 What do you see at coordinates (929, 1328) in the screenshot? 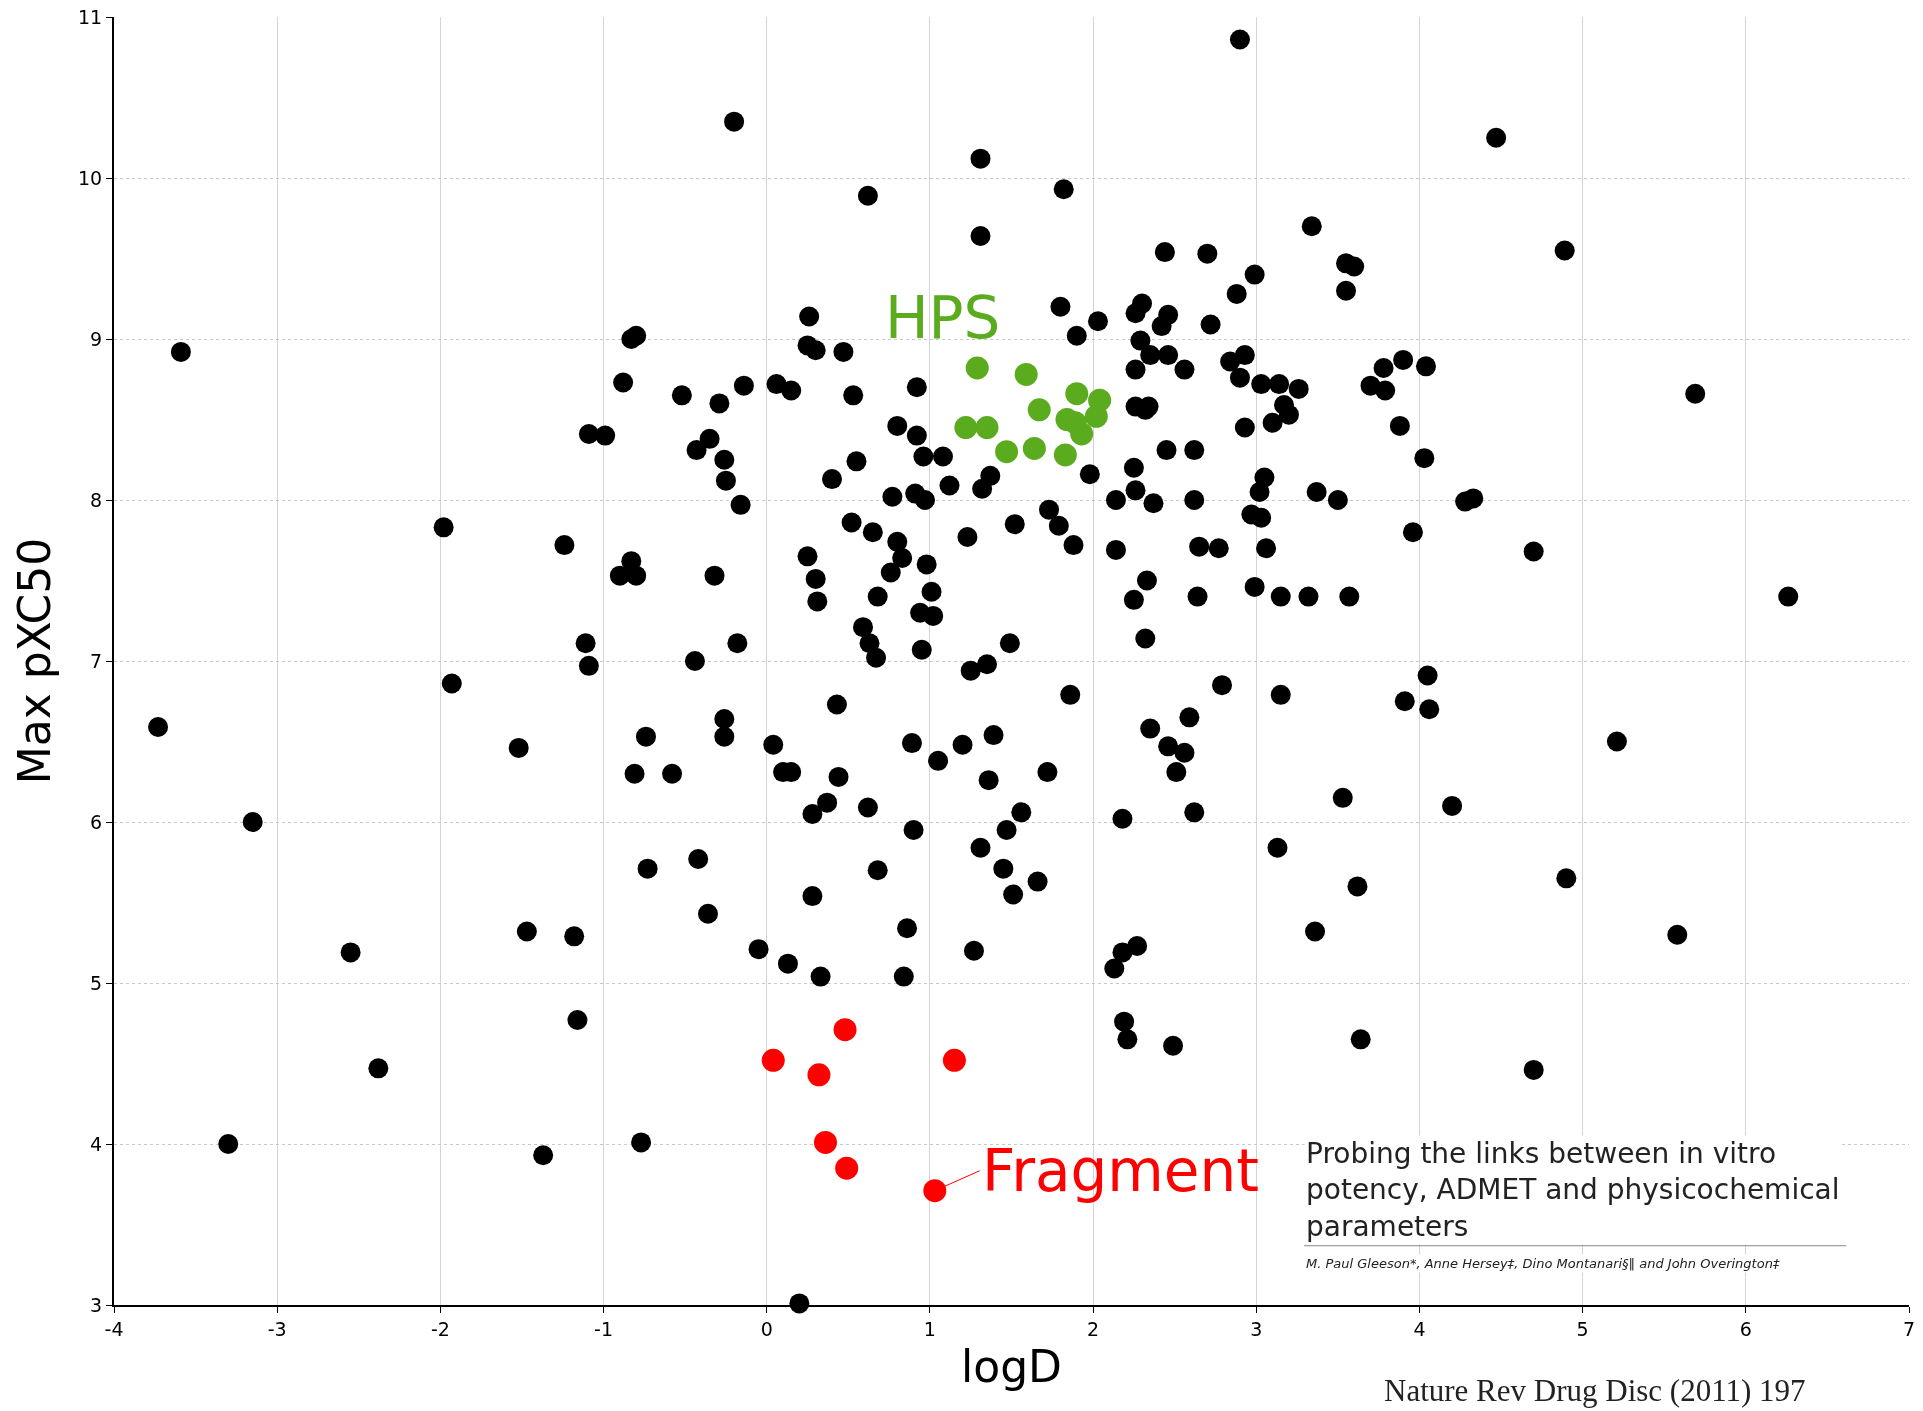
I see `x-tick-label: 1` at bounding box center [929, 1328].